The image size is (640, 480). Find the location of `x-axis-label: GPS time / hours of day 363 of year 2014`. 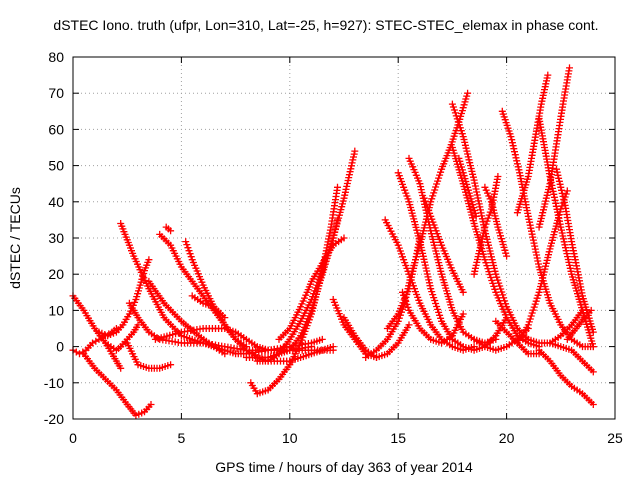

x-axis-label: GPS time / hours of day 363 of year 2014 is located at coordinates (344, 467).